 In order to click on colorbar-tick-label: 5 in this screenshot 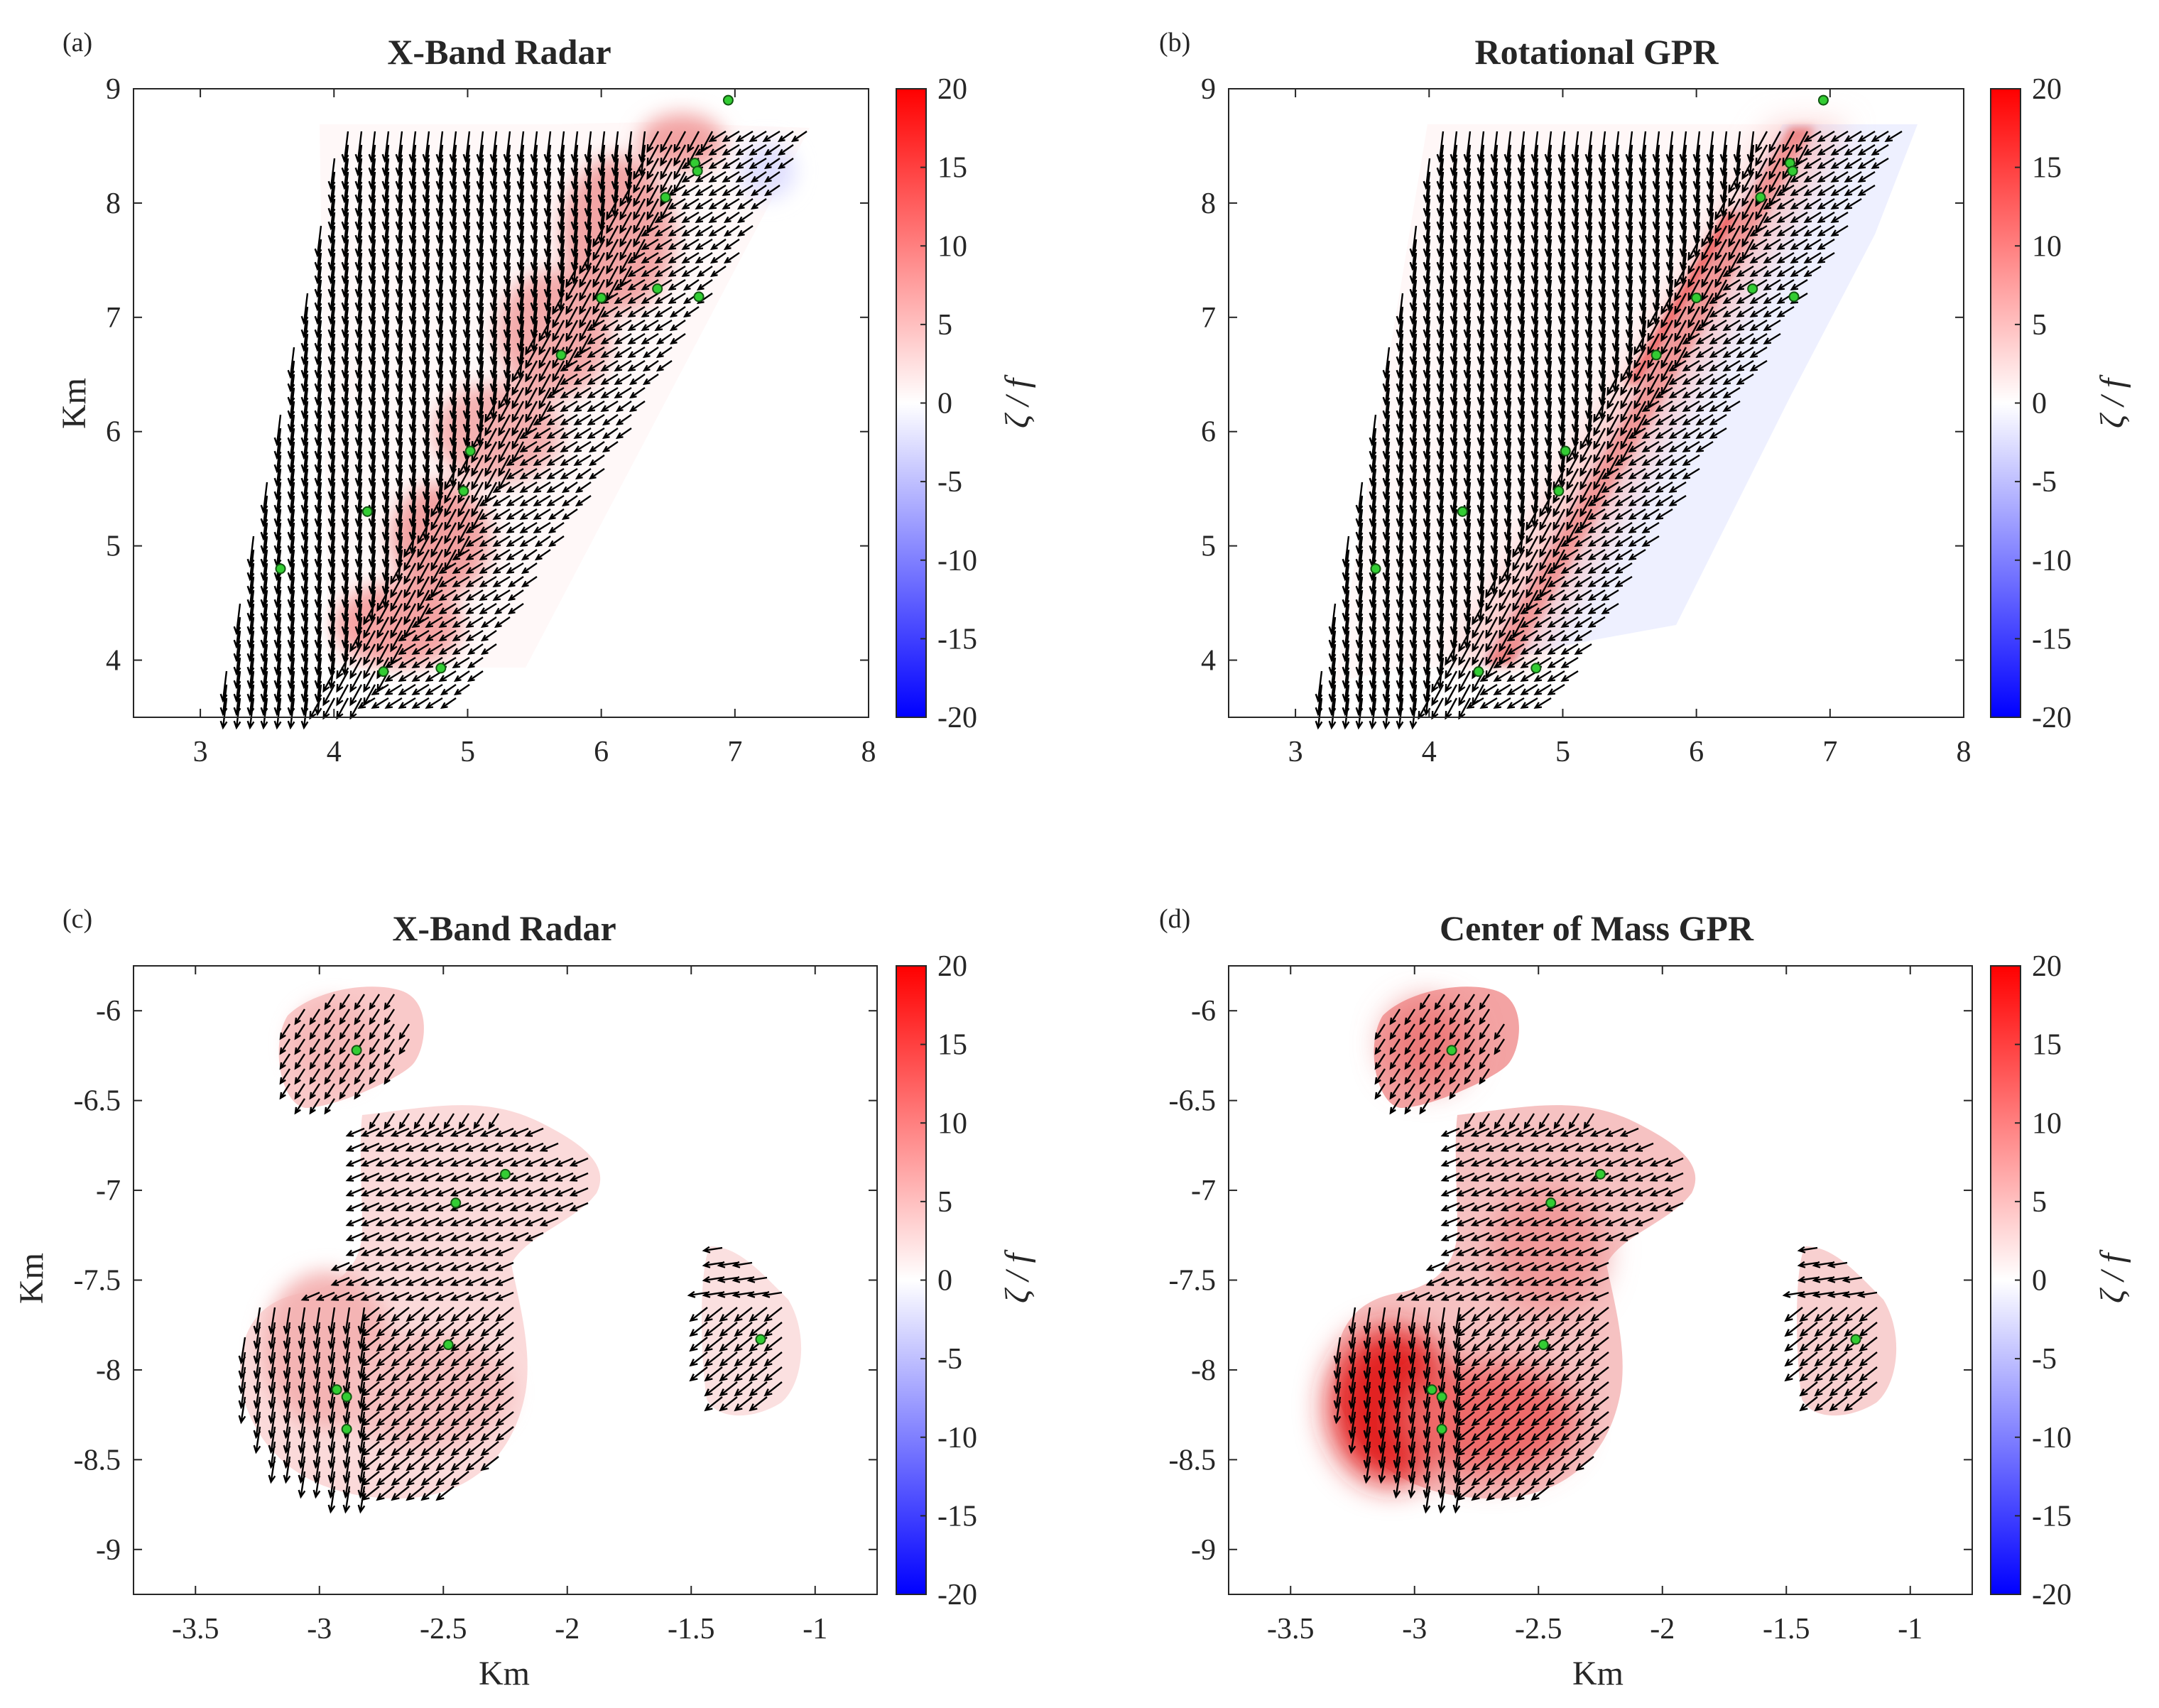, I will do `click(944, 1202)`.